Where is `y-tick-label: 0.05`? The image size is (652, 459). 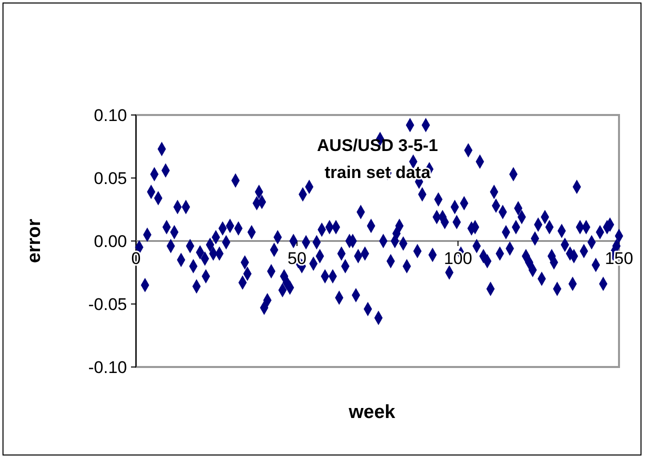
y-tick-label: 0.05 is located at coordinates (110, 178).